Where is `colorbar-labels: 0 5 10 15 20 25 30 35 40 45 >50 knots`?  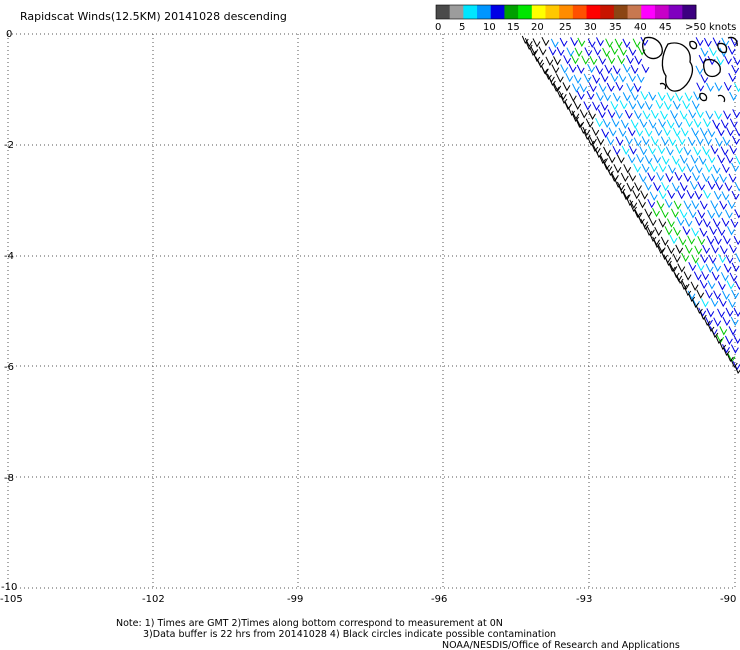
colorbar-labels: 0 5 10 15 20 25 30 35 40 45 >50 knots is located at coordinates (585, 27).